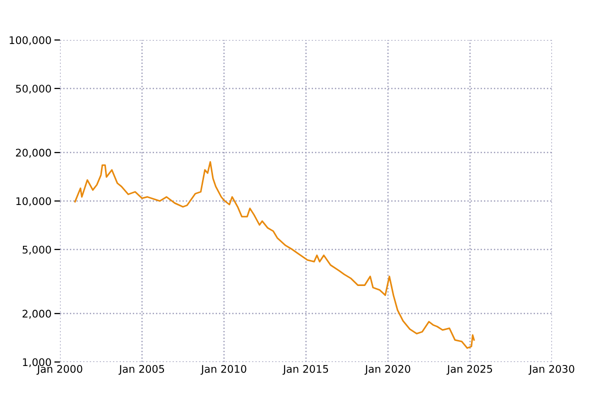  Describe the element at coordinates (33, 201) in the screenshot. I see `y-tick-label: 10,000` at that location.